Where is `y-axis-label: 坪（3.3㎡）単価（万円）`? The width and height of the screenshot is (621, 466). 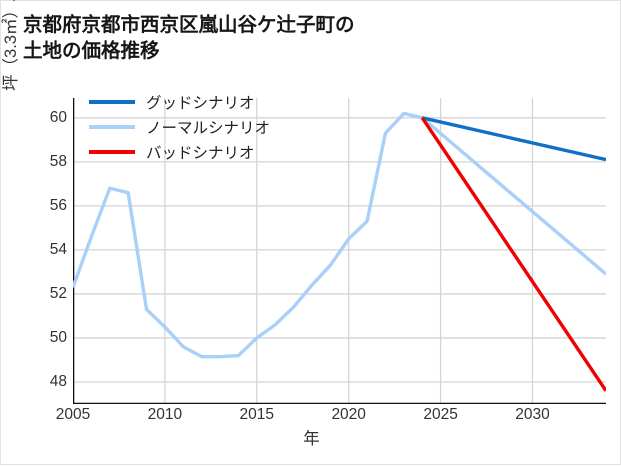 y-axis-label: 坪（3.3㎡）単価（万円） is located at coordinates (10, 63).